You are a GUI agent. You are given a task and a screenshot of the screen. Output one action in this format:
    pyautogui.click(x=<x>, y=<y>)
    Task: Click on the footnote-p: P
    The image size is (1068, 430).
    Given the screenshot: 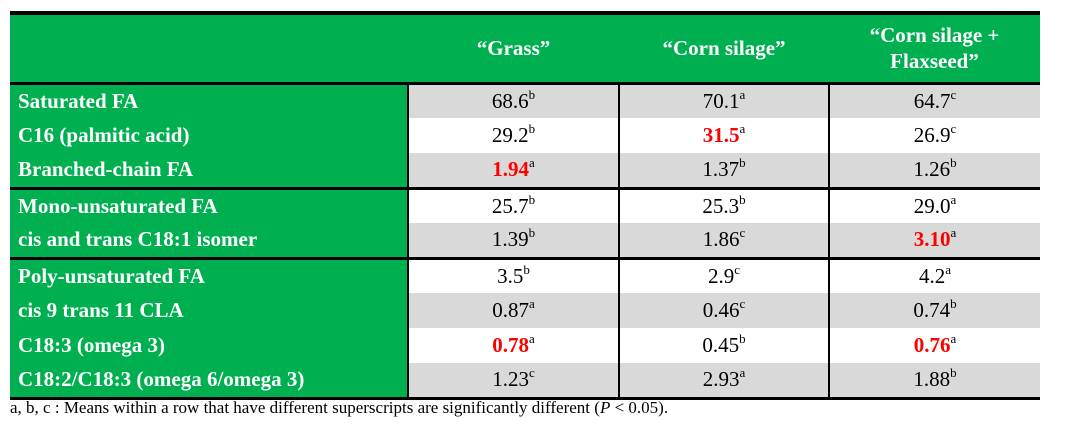 What is the action you would take?
    pyautogui.click(x=605, y=407)
    